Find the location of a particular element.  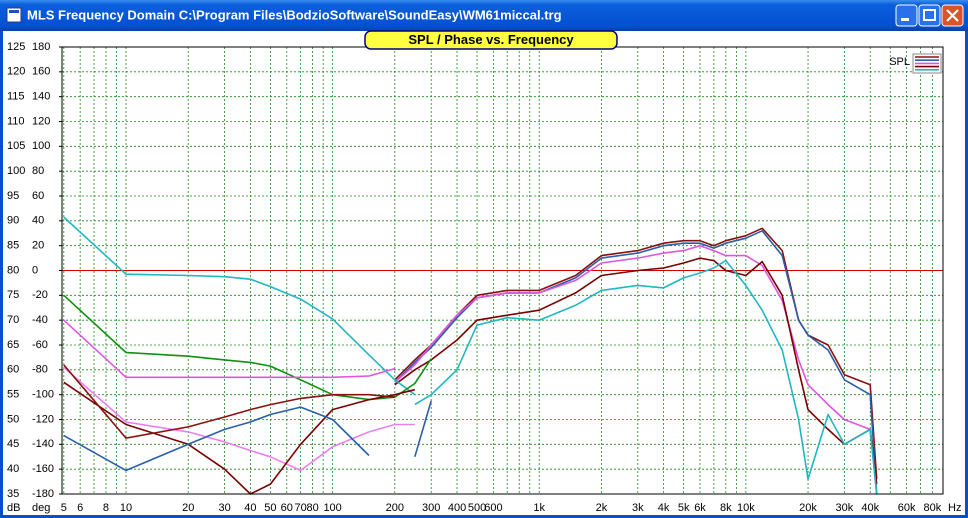

x-tick-label: 60k is located at coordinates (907, 508).